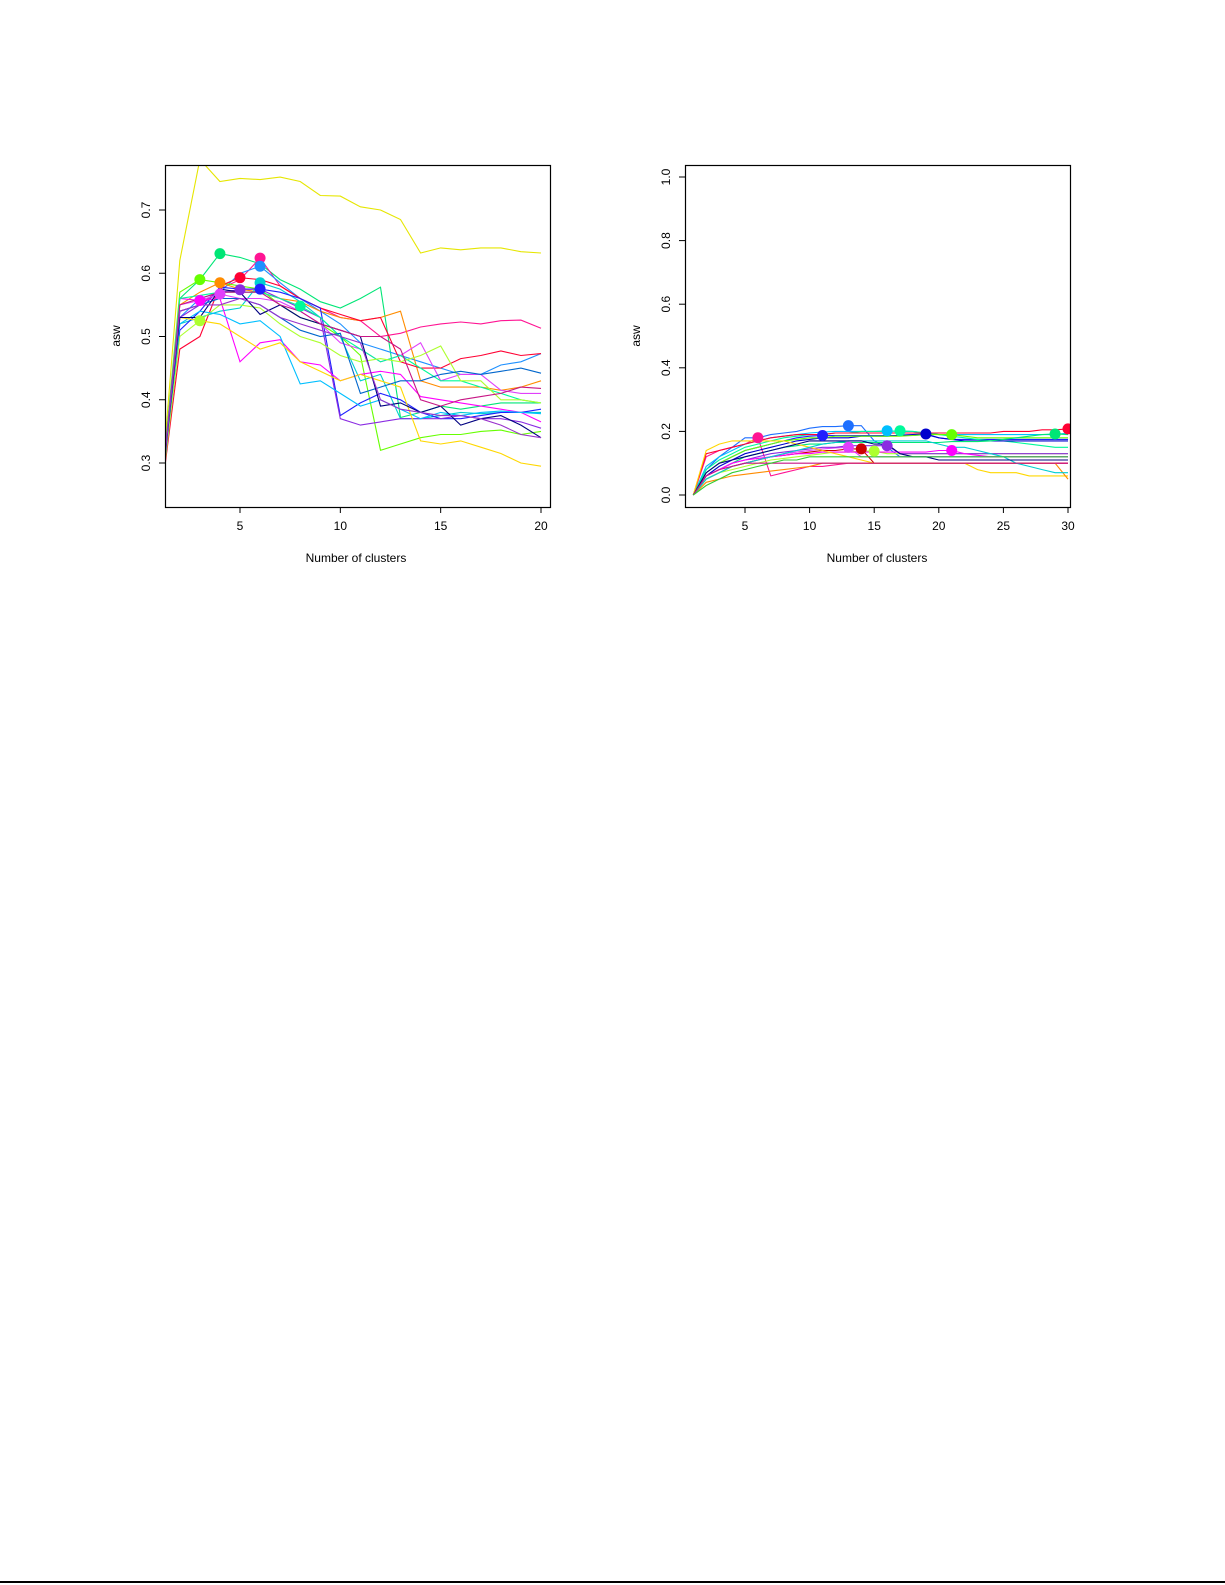 The height and width of the screenshot is (1585, 1225). Describe the element at coordinates (250, 287) in the screenshot. I see `chart-left-markers` at that location.